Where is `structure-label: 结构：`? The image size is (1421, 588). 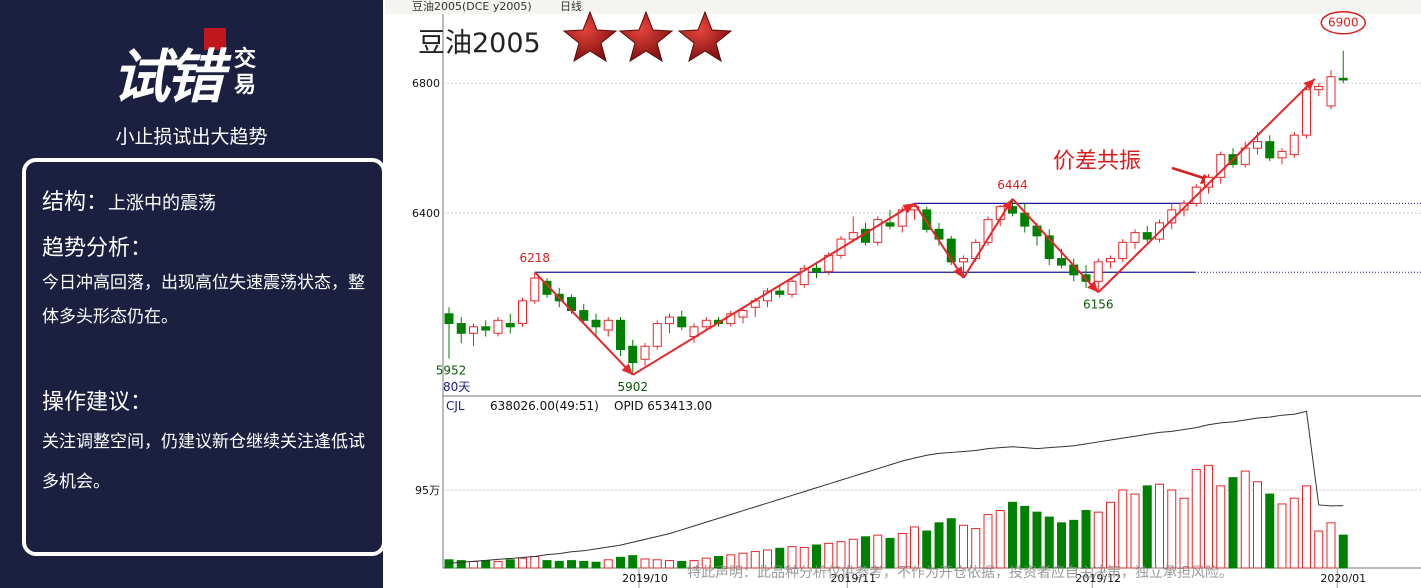 structure-label: 结构： is located at coordinates (75, 202).